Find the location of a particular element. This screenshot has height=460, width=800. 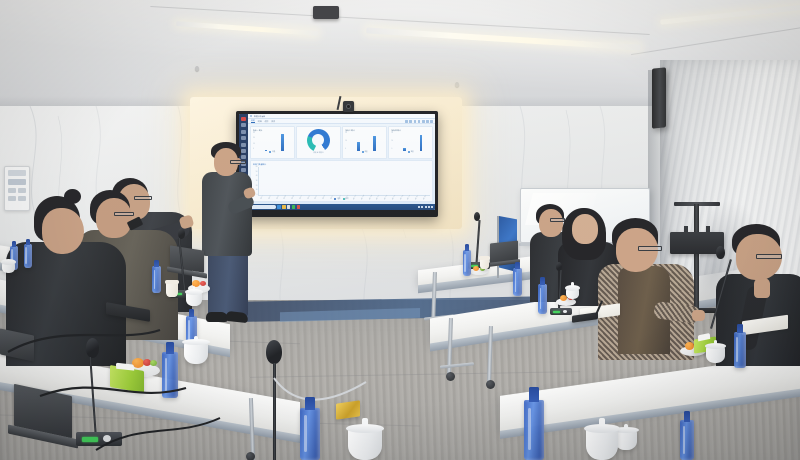

taskbar-search-input is located at coordinates (263, 207).